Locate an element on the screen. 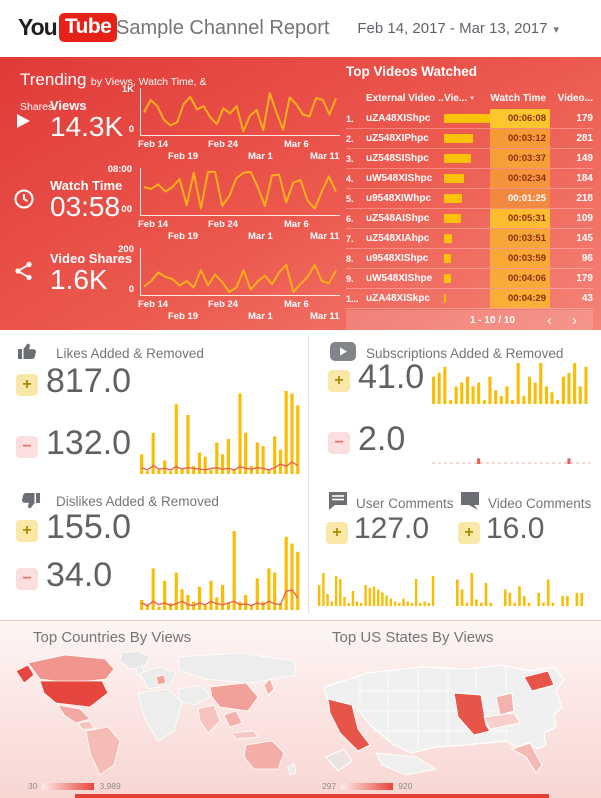 The image size is (601, 798). row-rank: 6. is located at coordinates (350, 218).